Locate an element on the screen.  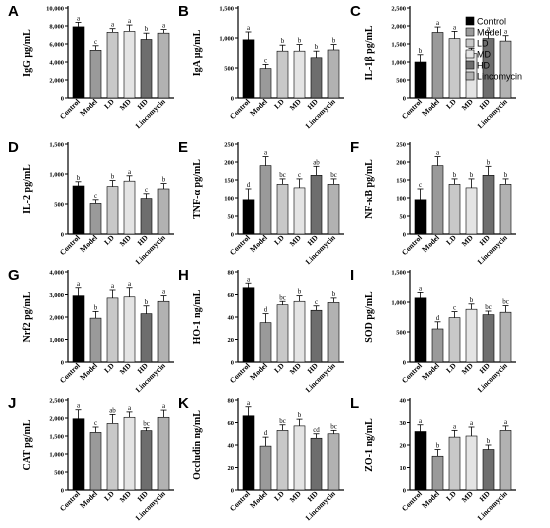
legend-swatch-md is located at coordinates (470, 54).